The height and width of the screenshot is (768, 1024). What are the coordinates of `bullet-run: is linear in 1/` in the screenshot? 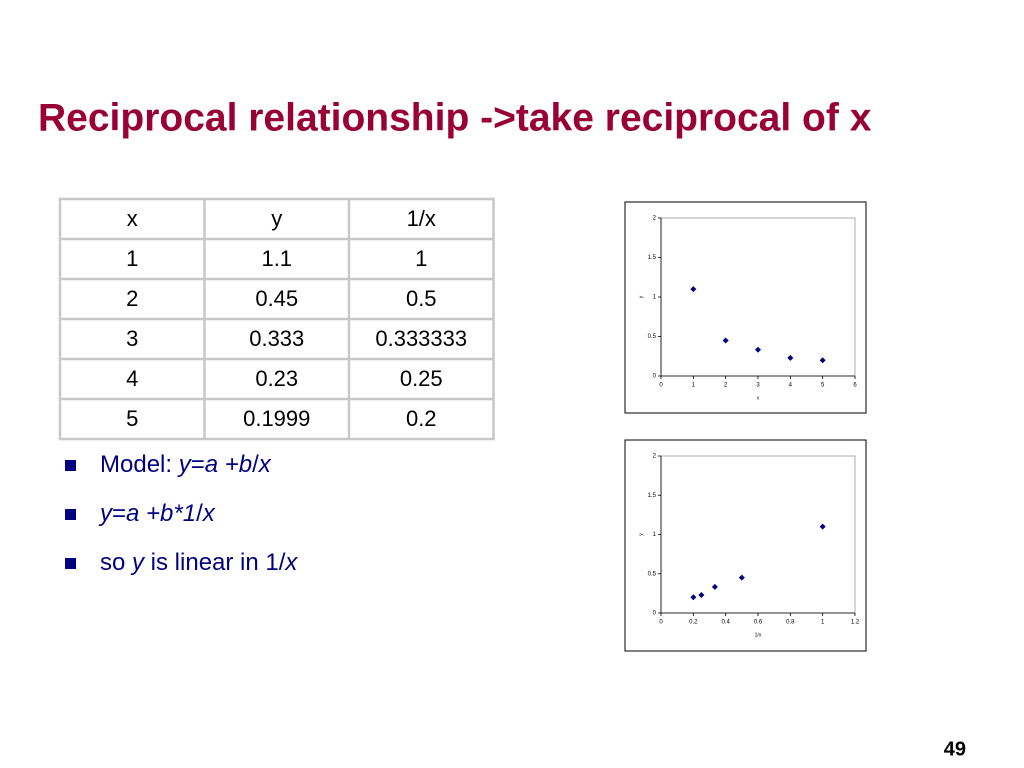 It's located at (215, 562).